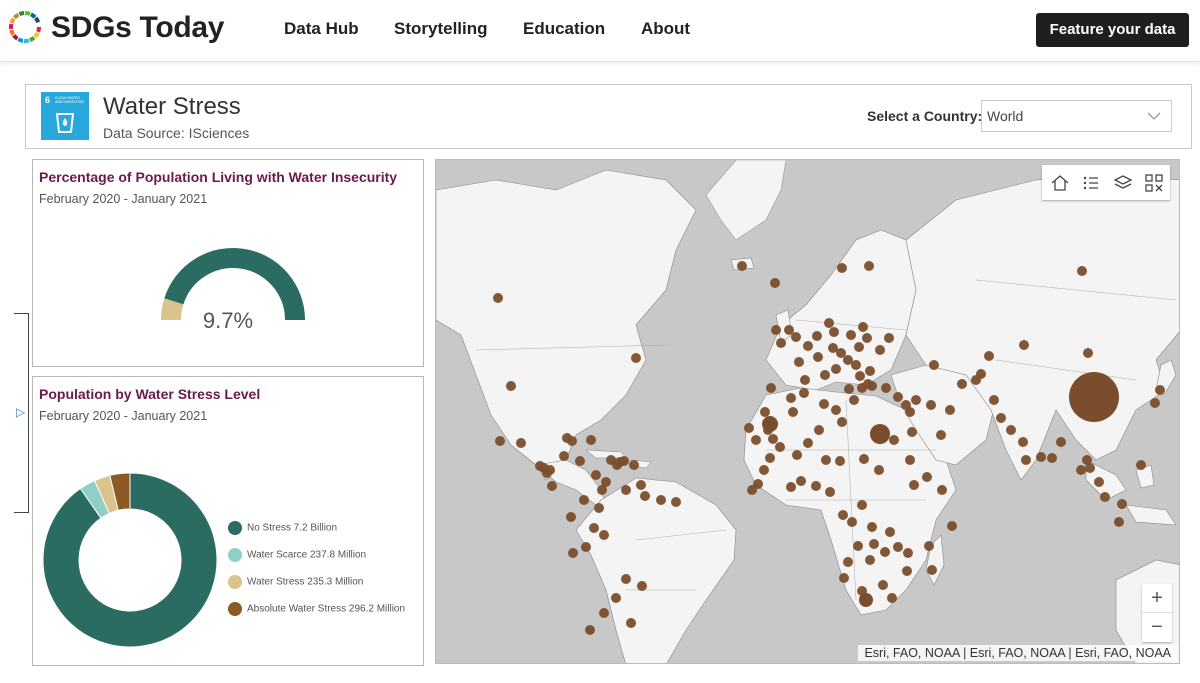 The image size is (1200, 683). What do you see at coordinates (120, 491) in the screenshot?
I see `donut-slice-absolute-water-stress` at bounding box center [120, 491].